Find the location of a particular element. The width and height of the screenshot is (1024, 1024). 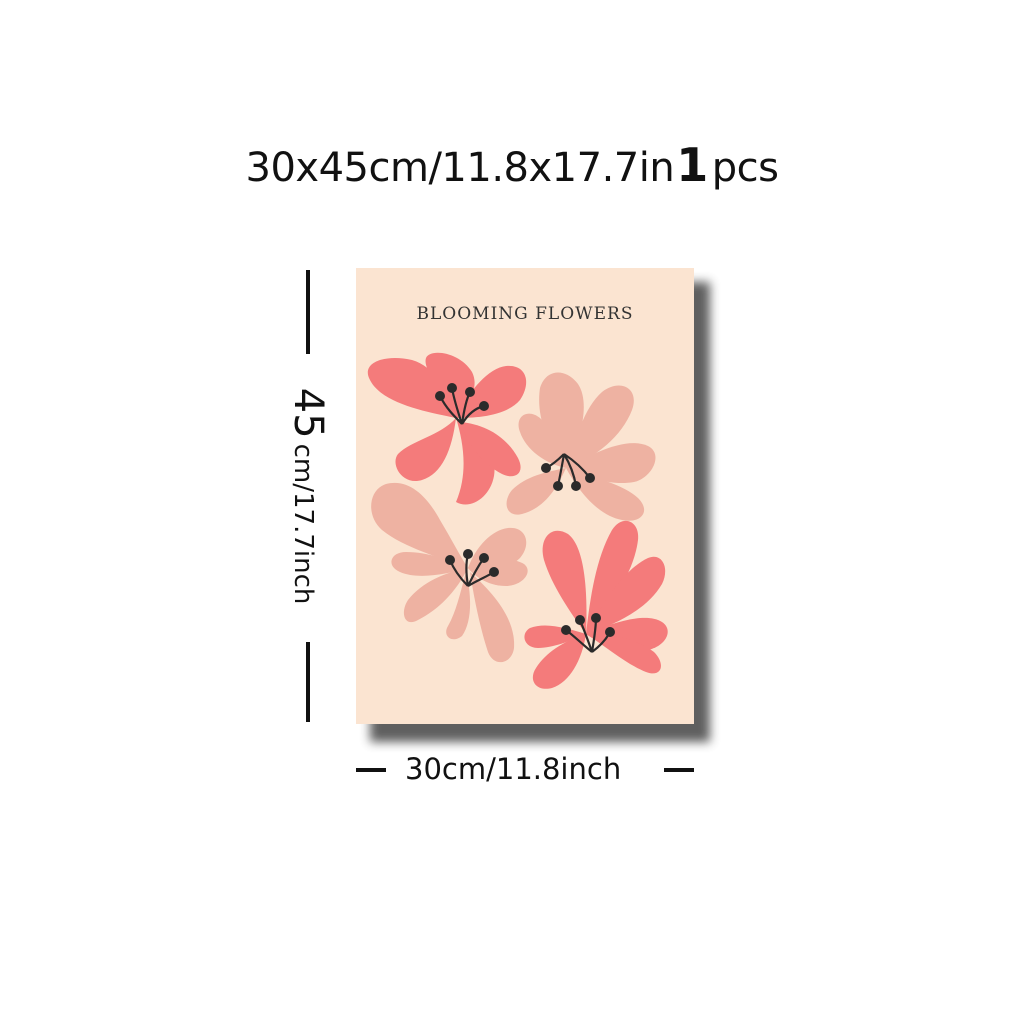

flower-bottom-left is located at coordinates (449, 572).